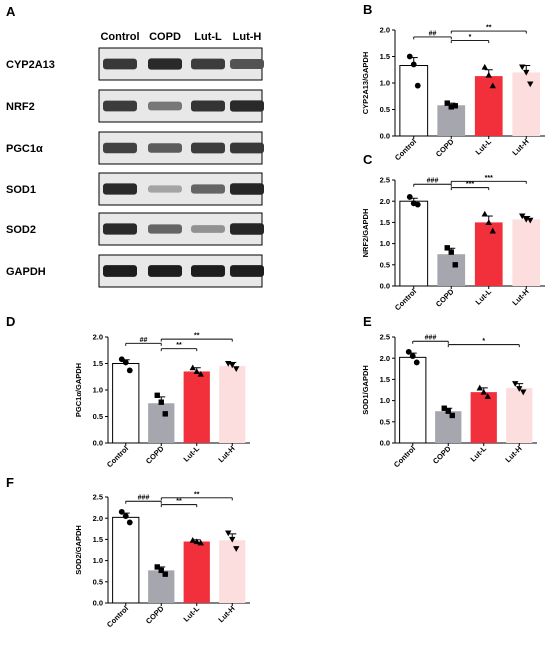 This screenshot has width=550, height=646. What do you see at coordinates (365, 390) in the screenshot?
I see `y-axis-label: SOD1/GAPDH` at bounding box center [365, 390].